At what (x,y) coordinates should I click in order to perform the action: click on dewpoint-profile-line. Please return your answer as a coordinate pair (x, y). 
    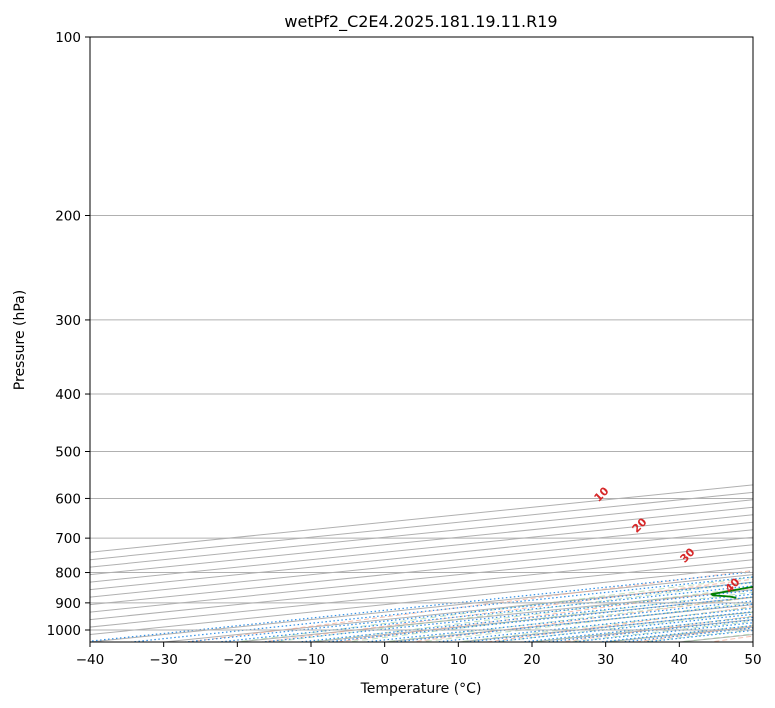
    Looking at the image, I should click on (731, 592).